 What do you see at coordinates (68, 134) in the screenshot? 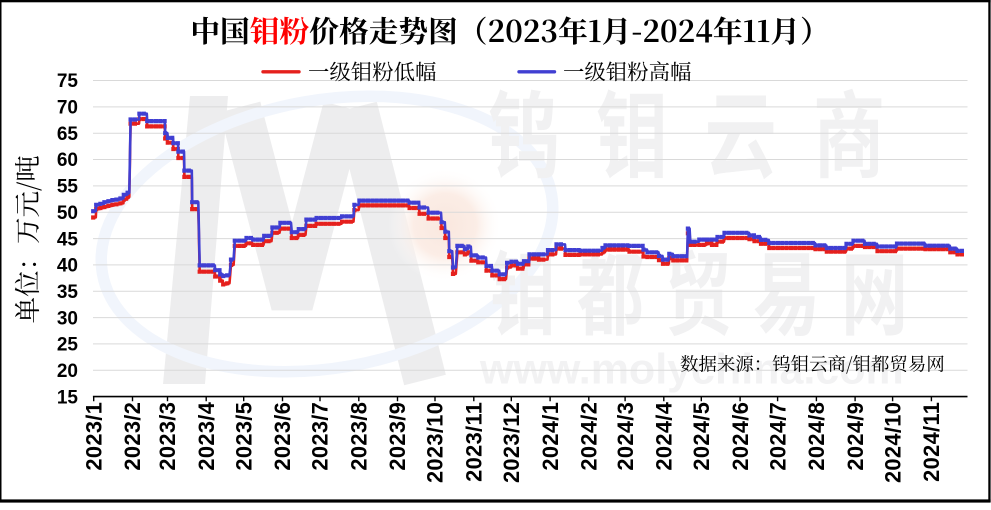
I see `svg-text: 65` at bounding box center [68, 134].